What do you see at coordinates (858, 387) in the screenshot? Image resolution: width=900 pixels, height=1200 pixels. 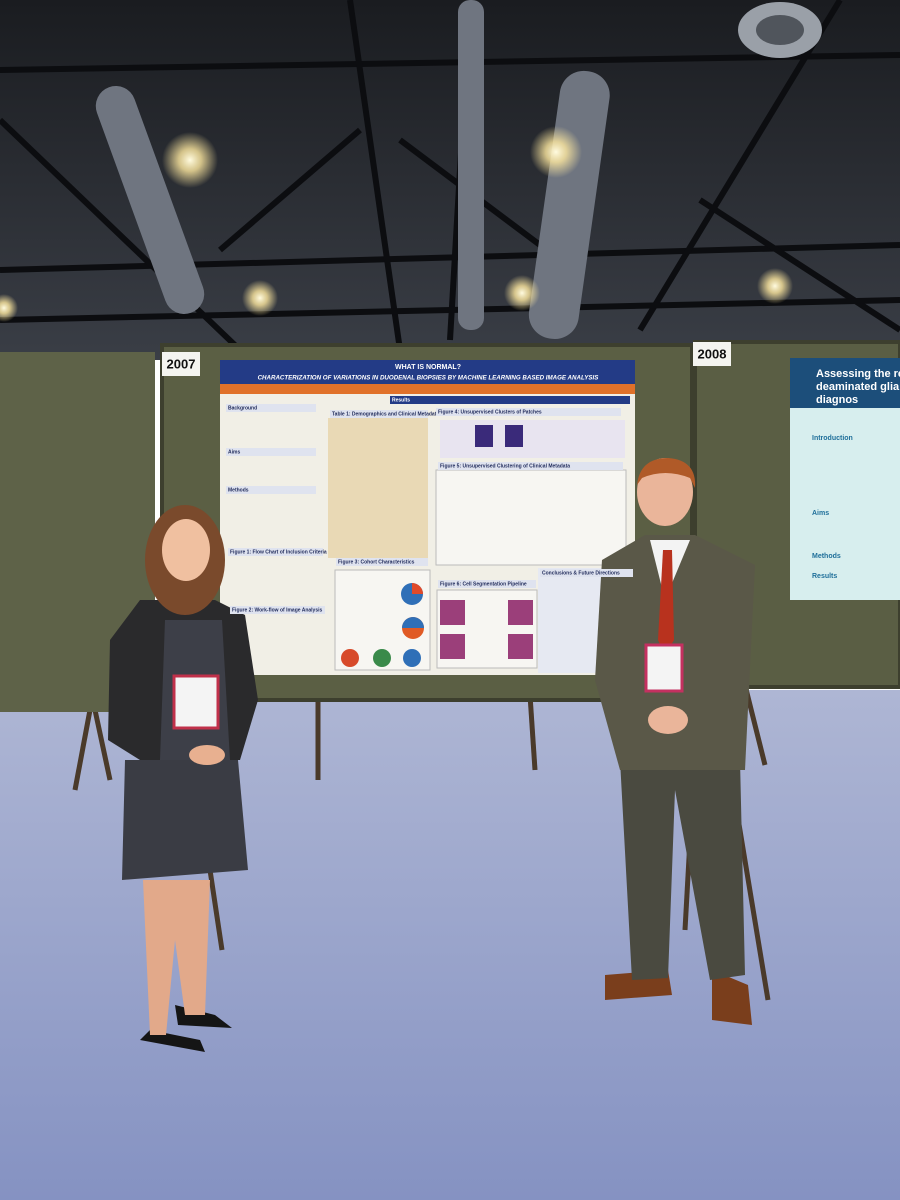 I see `right-poster-title: deaminated glia` at bounding box center [858, 387].